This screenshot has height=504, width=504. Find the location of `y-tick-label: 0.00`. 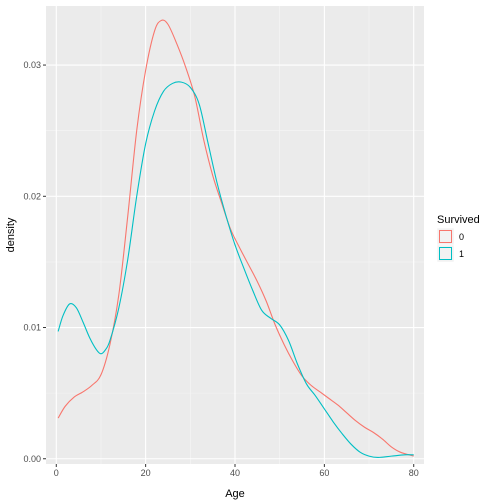

y-tick-label: 0.00 is located at coordinates (32, 459).